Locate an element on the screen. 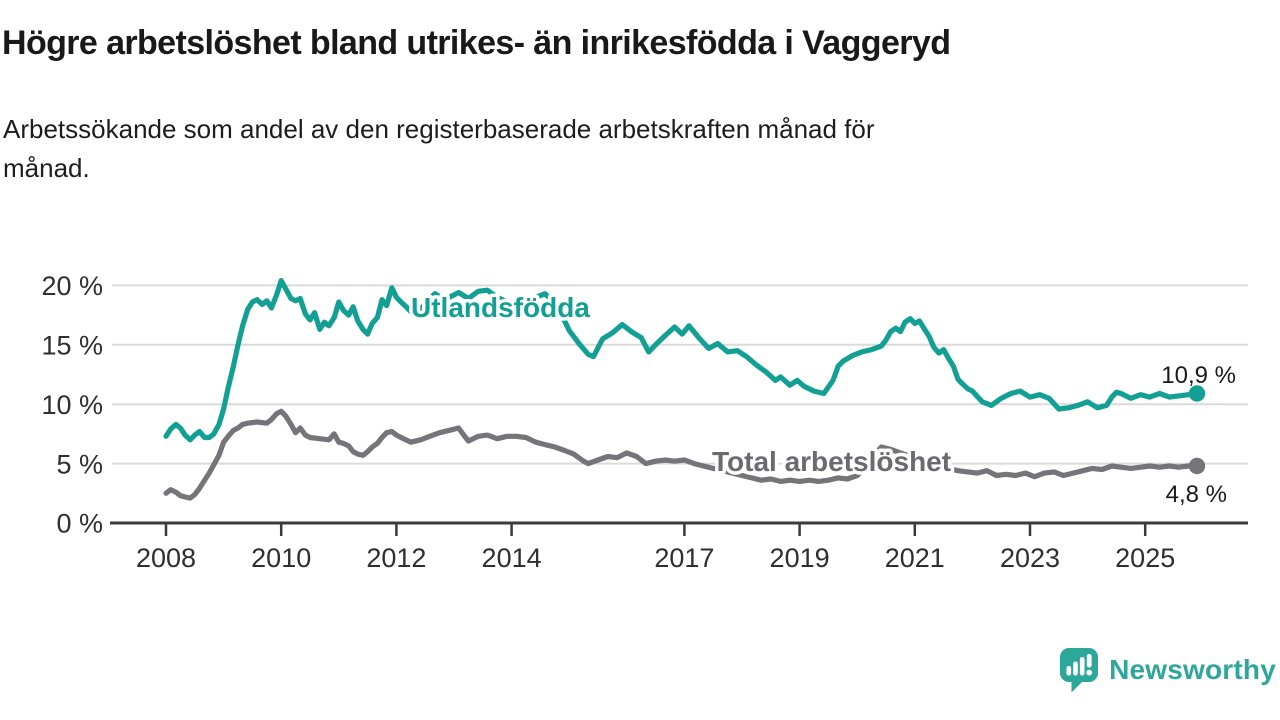  newsworthy-logo: Newsworthy is located at coordinates (1167, 670).